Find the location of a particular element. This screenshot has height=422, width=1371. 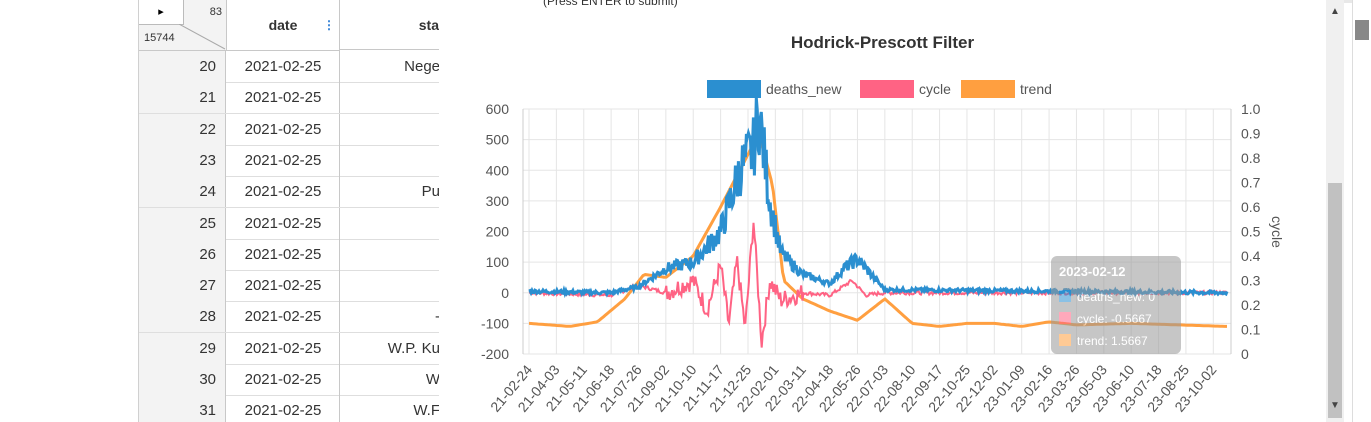

y-right-tick-label: 0.6 is located at coordinates (1251, 207).